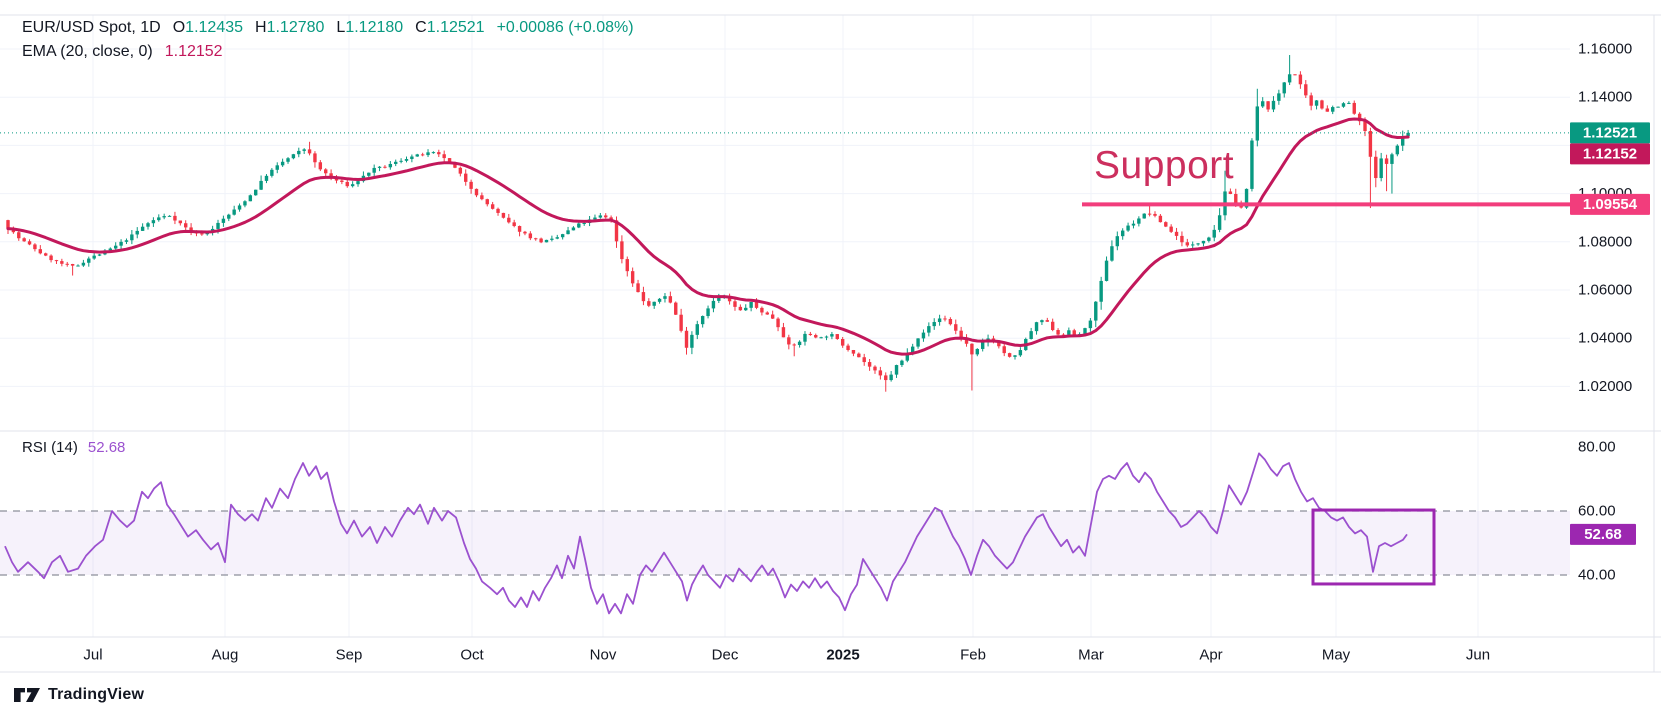  What do you see at coordinates (92, 655) in the screenshot?
I see `time-axis-label: Jul` at bounding box center [92, 655].